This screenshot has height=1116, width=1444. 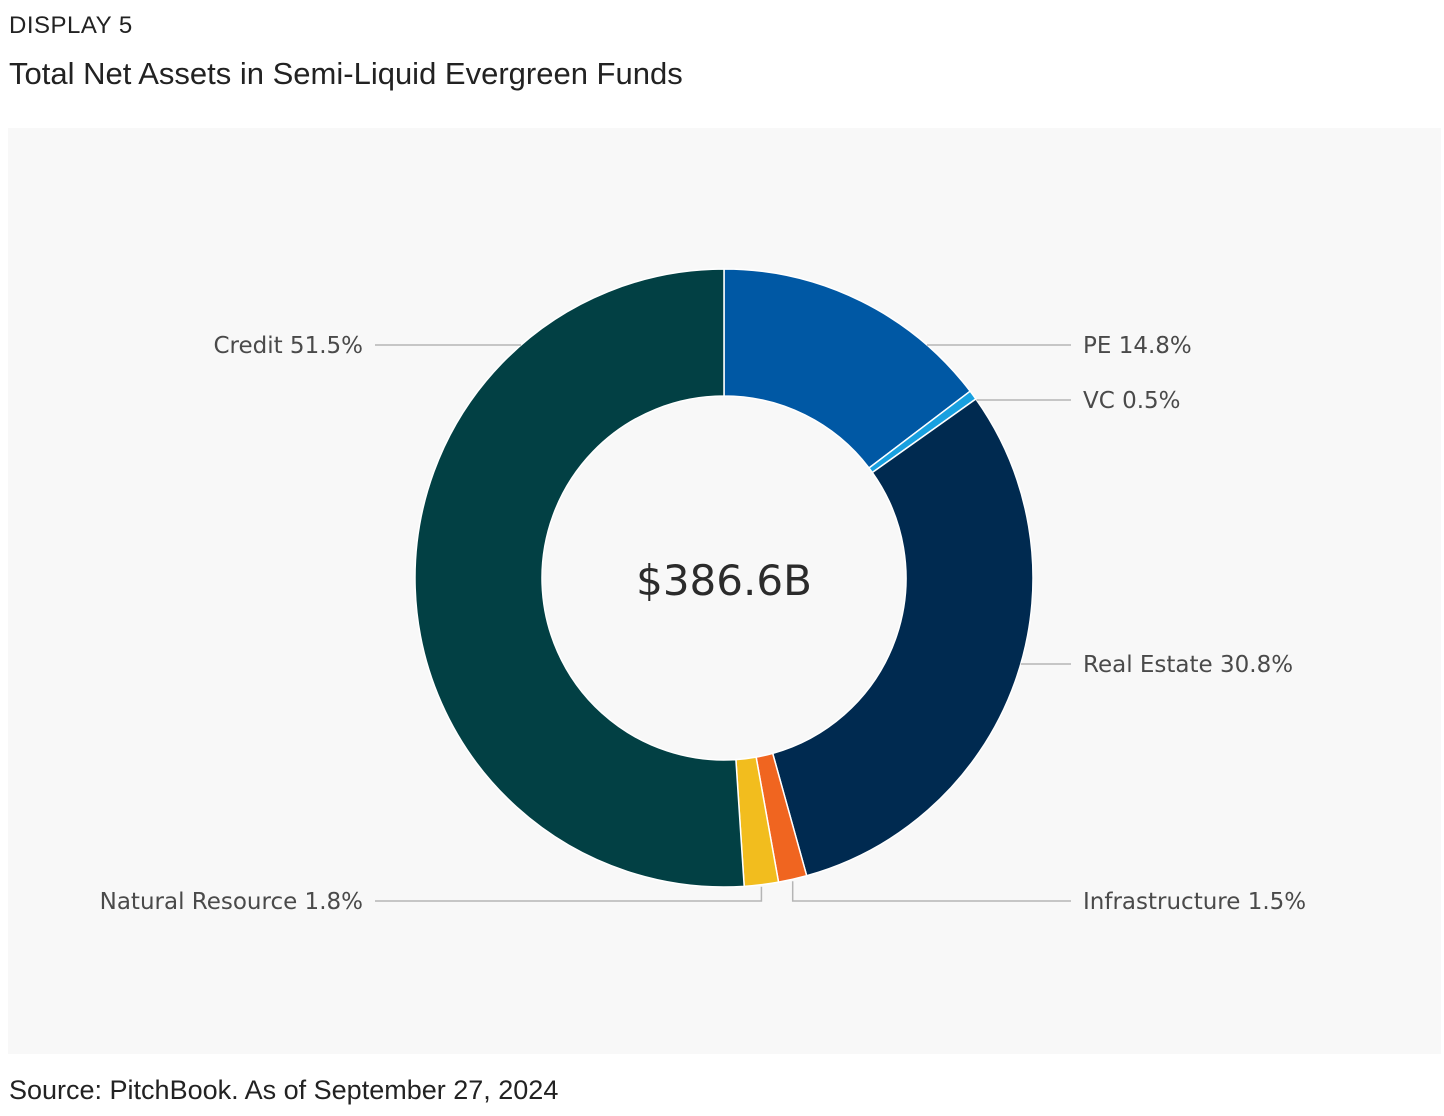 I want to click on slice-label-pe: PE 14.8%, so click(x=1137, y=346).